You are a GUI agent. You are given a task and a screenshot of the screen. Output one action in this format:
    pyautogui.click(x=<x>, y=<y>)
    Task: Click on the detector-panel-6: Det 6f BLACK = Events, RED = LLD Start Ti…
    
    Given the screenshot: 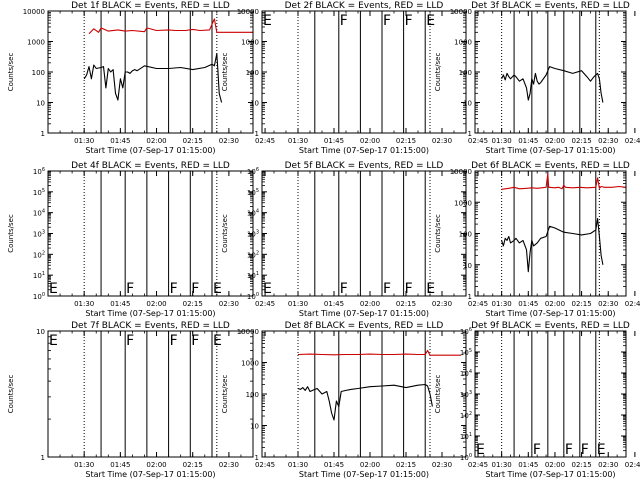 What is the action you would take?
    pyautogui.click(x=537, y=239)
    